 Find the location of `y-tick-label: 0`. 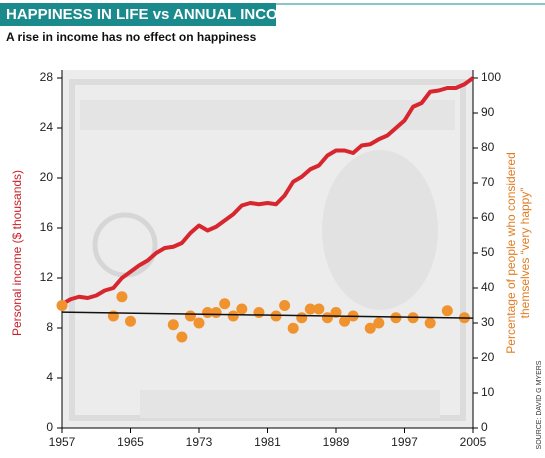

y-tick-label: 0 is located at coordinates (49, 427).